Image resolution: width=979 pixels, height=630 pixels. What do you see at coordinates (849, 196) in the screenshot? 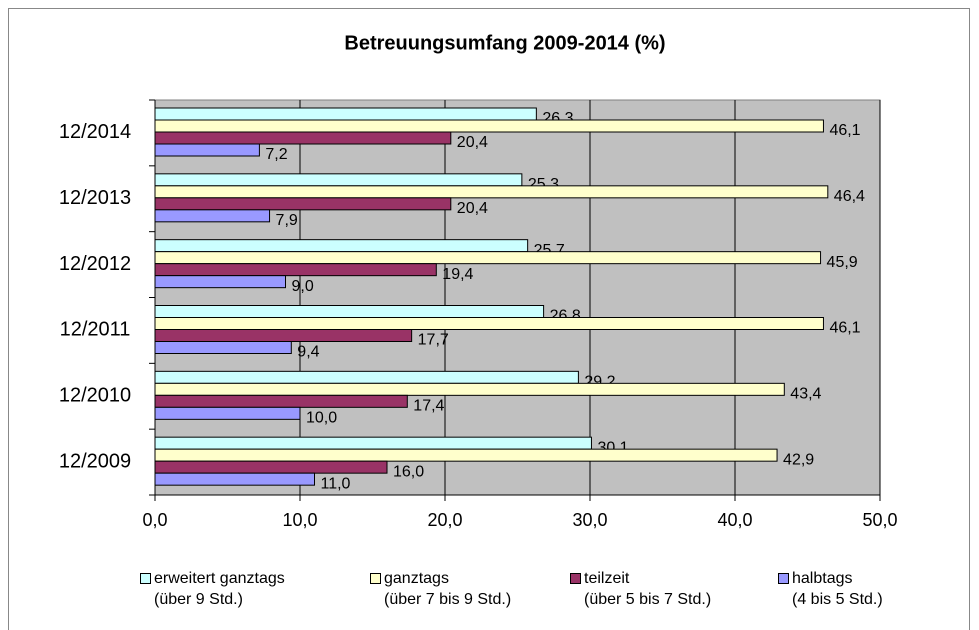
I see `data-label: 46,4` at bounding box center [849, 196].